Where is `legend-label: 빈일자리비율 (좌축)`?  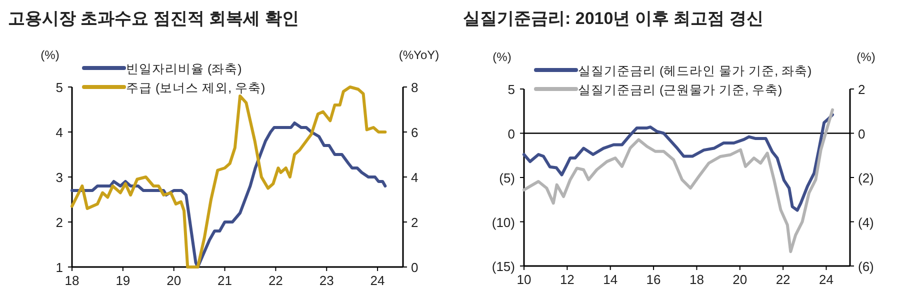
legend-label: 빈일자리비율 (좌축) is located at coordinates (184, 69).